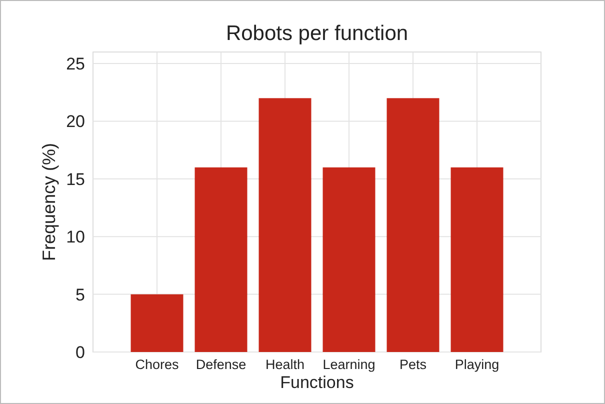 The width and height of the screenshot is (605, 404). What do you see at coordinates (317, 382) in the screenshot?
I see `x-axis-title: Functions` at bounding box center [317, 382].